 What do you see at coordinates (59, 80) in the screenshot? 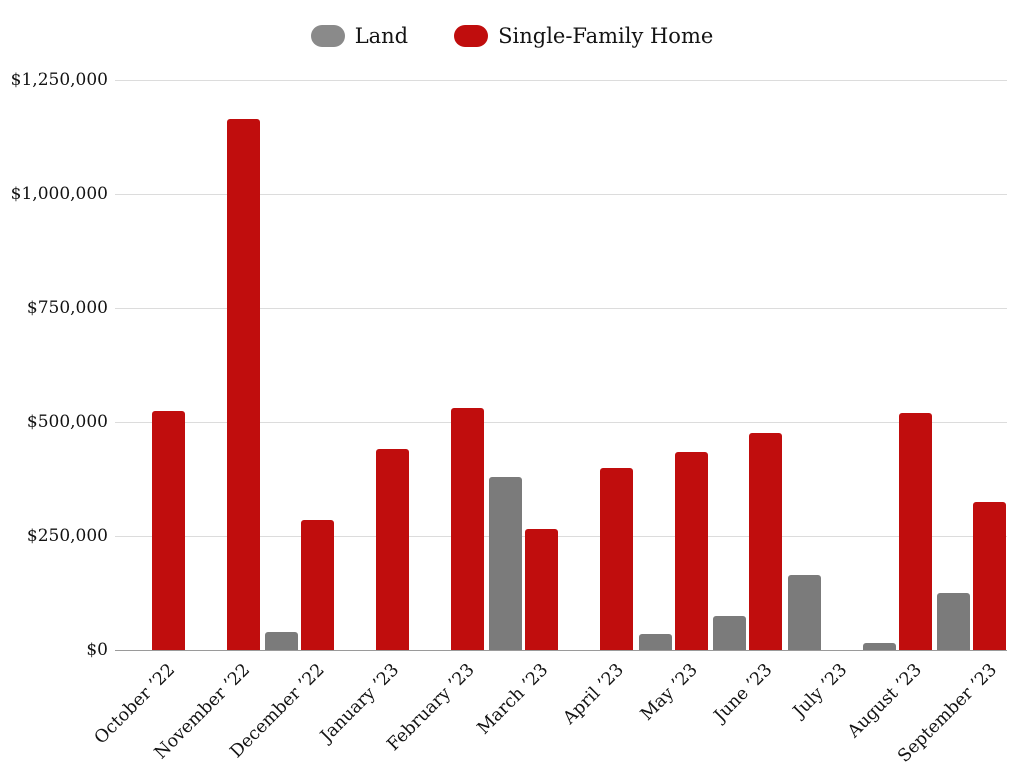
I see `y-tick-label: $1,250,000` at bounding box center [59, 80].